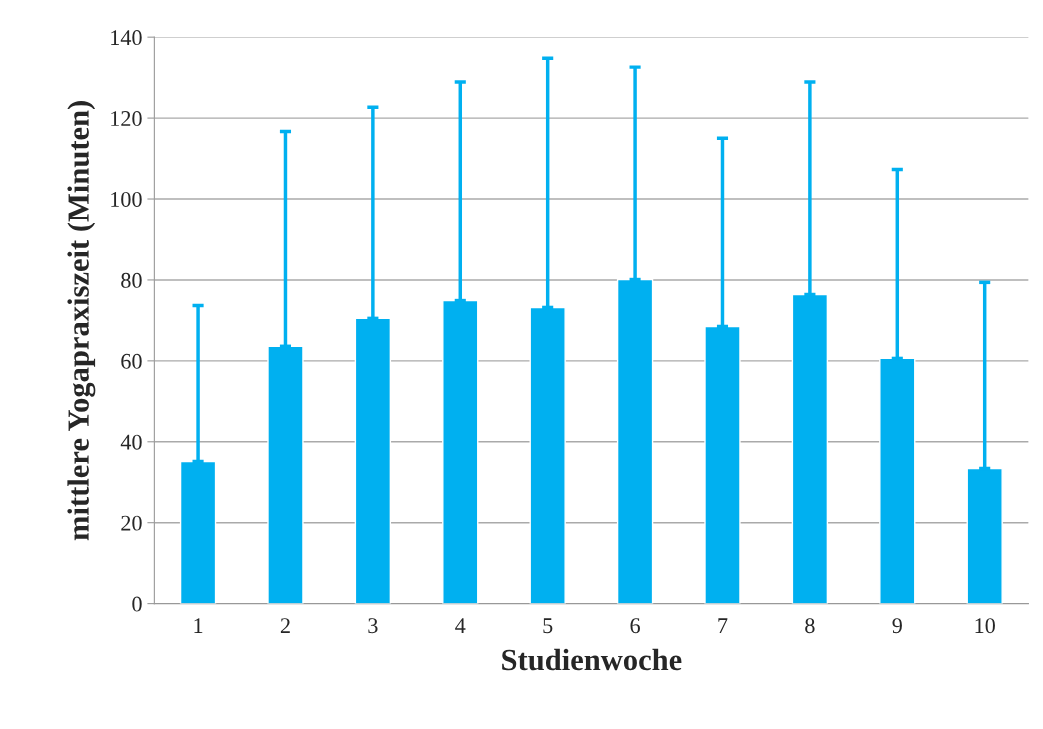 This screenshot has width=1043, height=729. I want to click on x-tick-label: 3, so click(373, 626).